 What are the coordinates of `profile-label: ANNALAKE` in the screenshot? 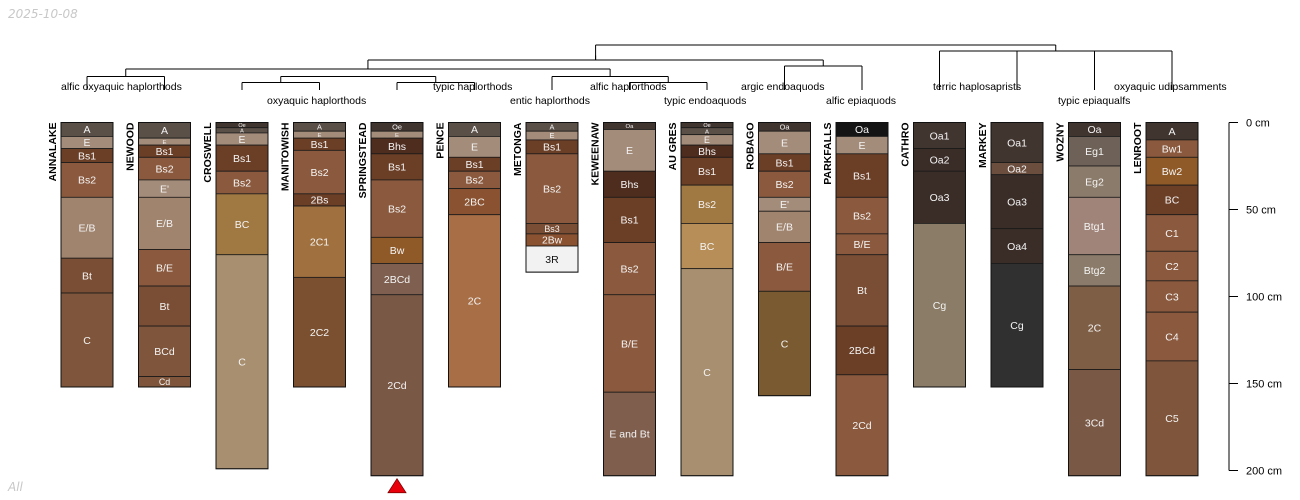 It's located at (53, 152).